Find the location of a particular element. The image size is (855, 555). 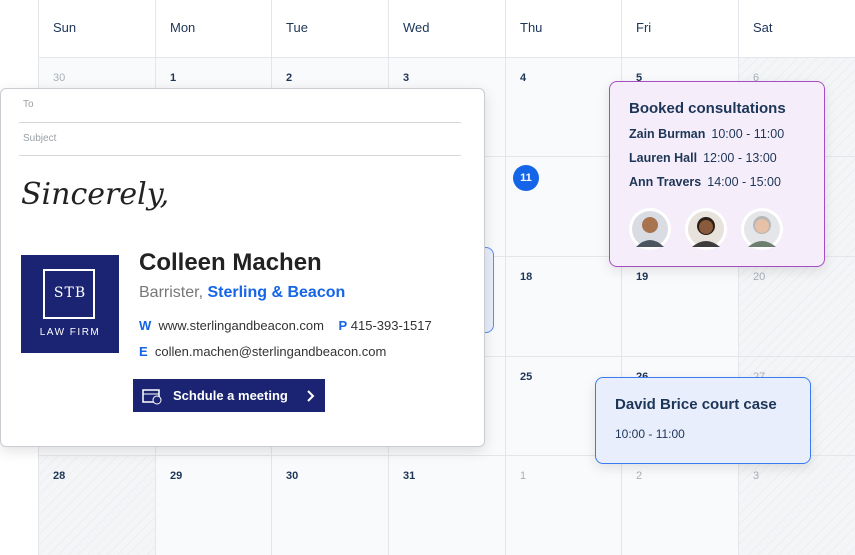

logo-monogram: STB is located at coordinates (70, 293).